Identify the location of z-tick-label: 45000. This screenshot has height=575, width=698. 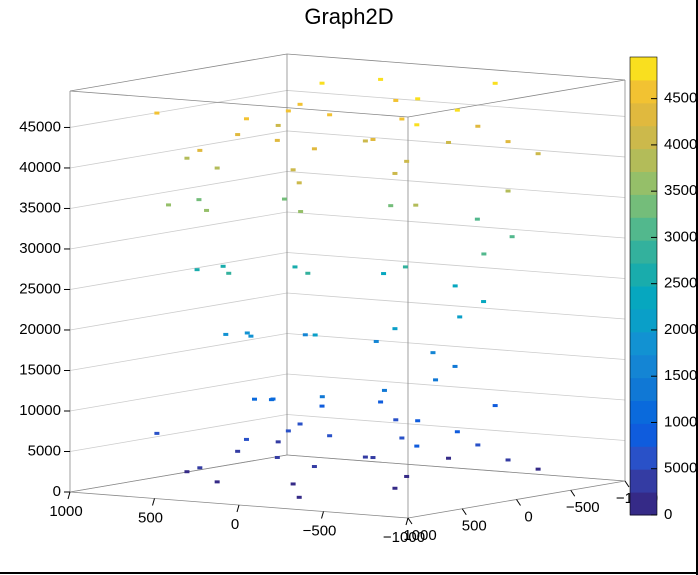
(40, 126).